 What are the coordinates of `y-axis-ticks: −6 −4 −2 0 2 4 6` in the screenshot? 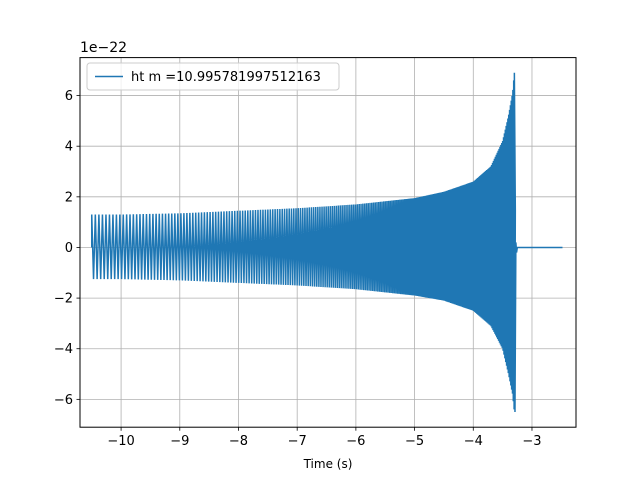 It's located at (67, 248).